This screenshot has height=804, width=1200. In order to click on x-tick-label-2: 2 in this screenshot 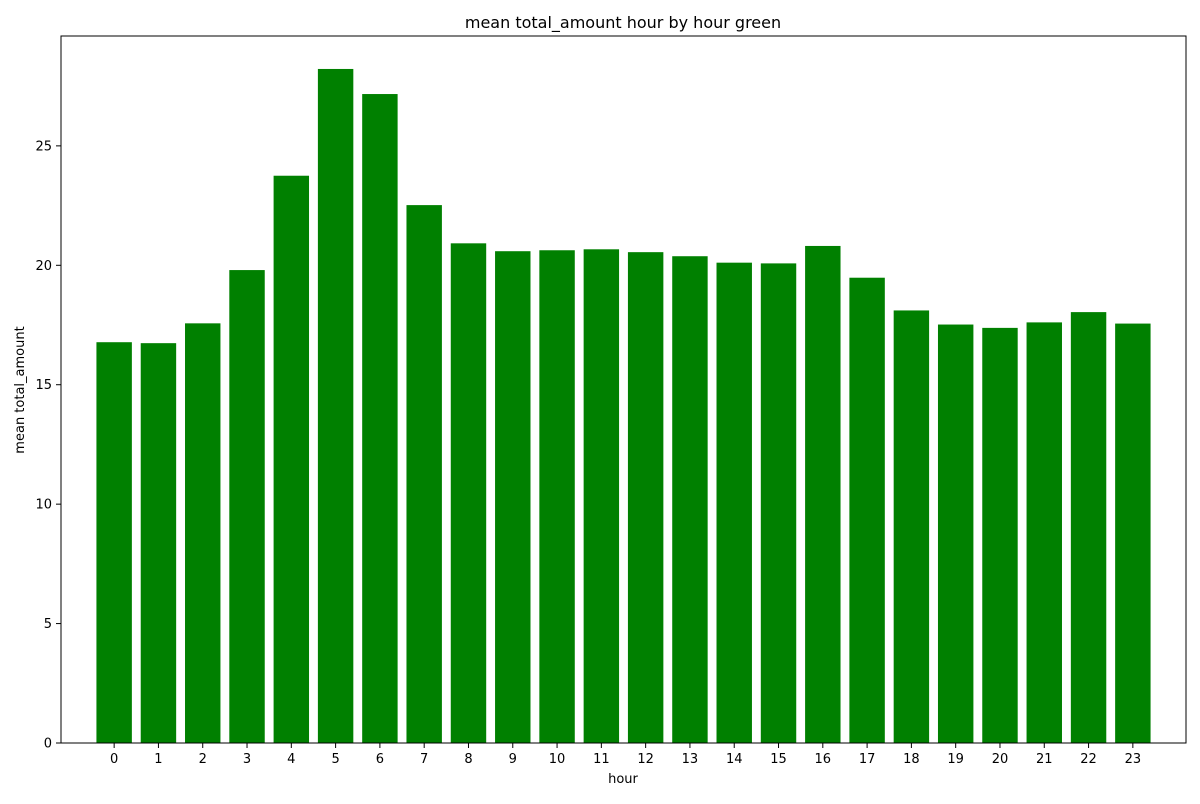, I will do `click(203, 759)`.